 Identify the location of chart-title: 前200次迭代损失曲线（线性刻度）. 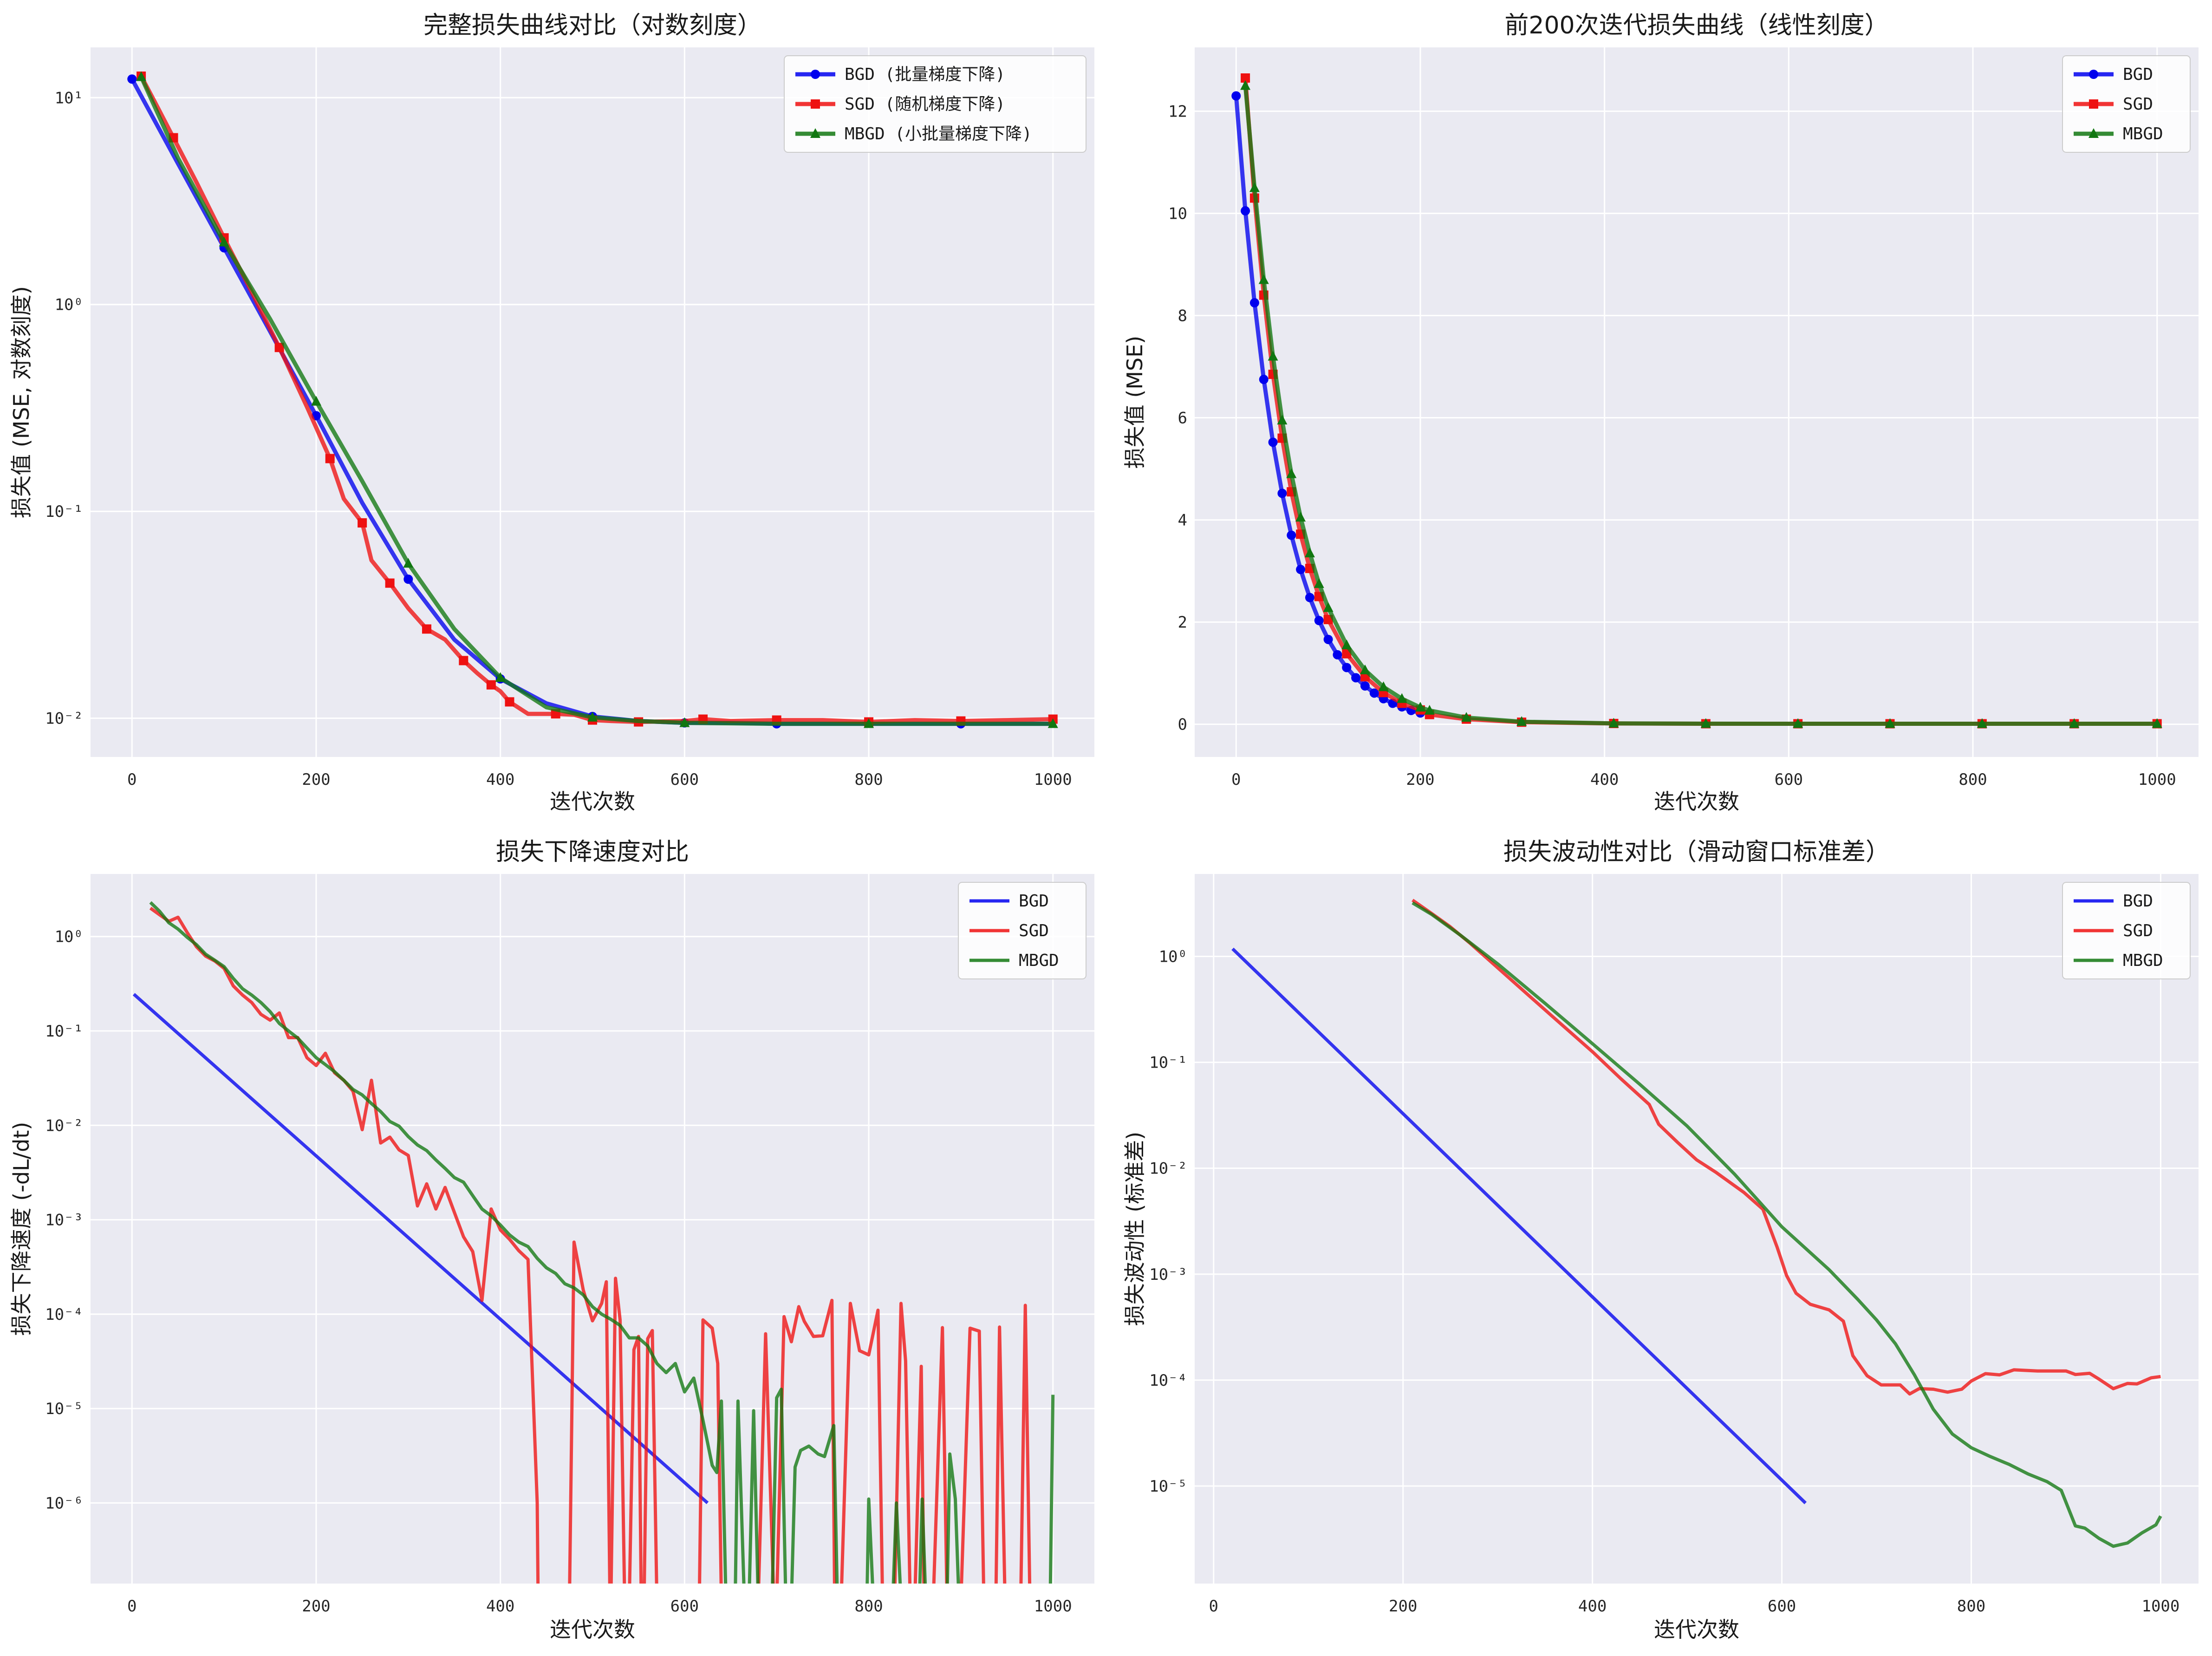
(1696, 25).